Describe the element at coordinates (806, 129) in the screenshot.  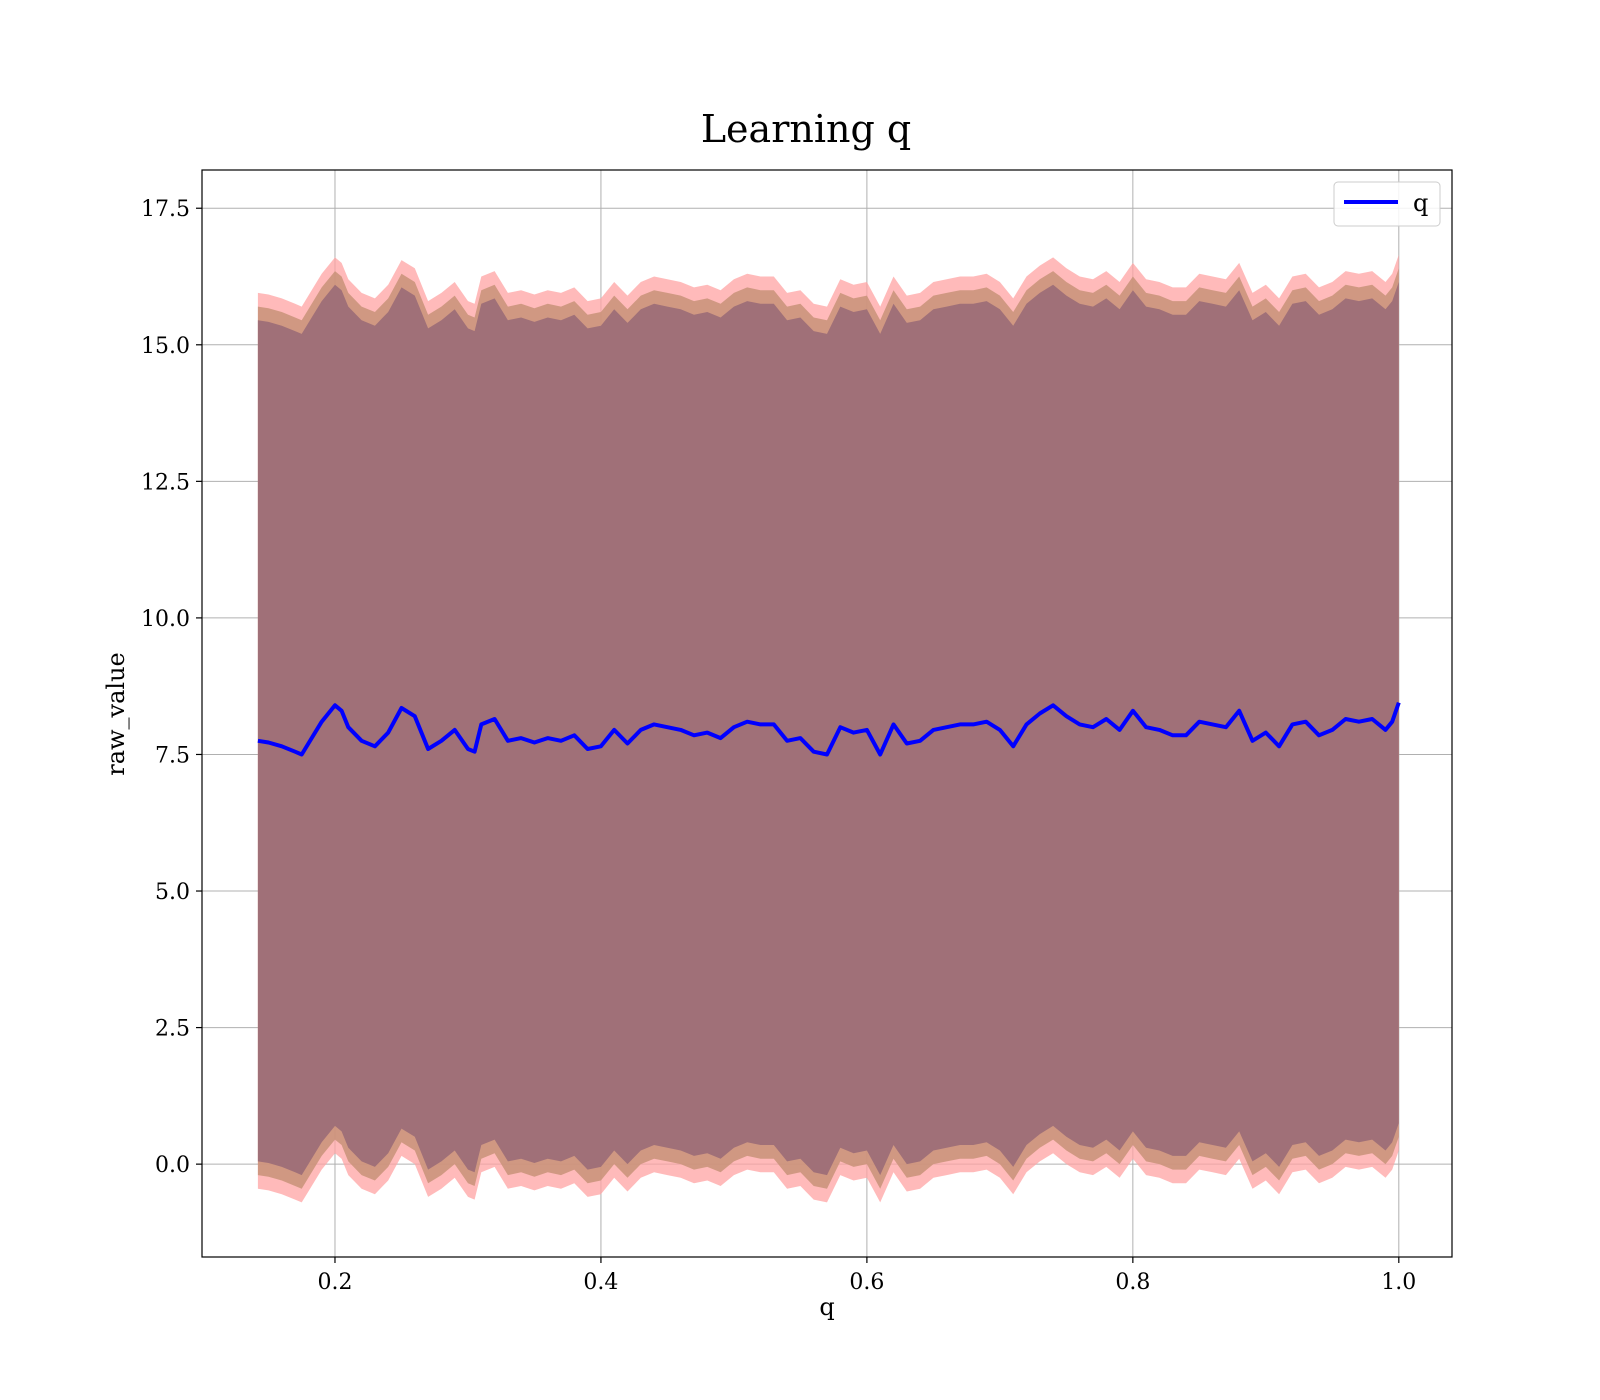
I see `chart-title: Learning q` at that location.